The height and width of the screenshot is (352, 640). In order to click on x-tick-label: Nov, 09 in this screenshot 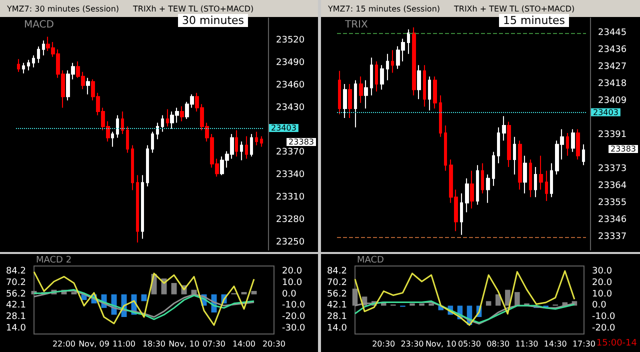, I will do `click(94, 344)`.